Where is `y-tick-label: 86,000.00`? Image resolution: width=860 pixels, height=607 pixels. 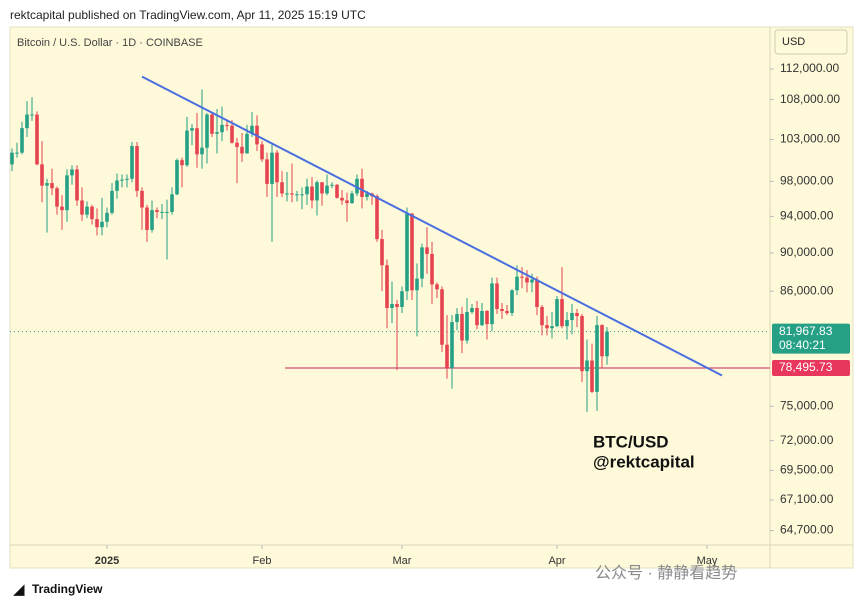 y-tick-label: 86,000.00 is located at coordinates (807, 290).